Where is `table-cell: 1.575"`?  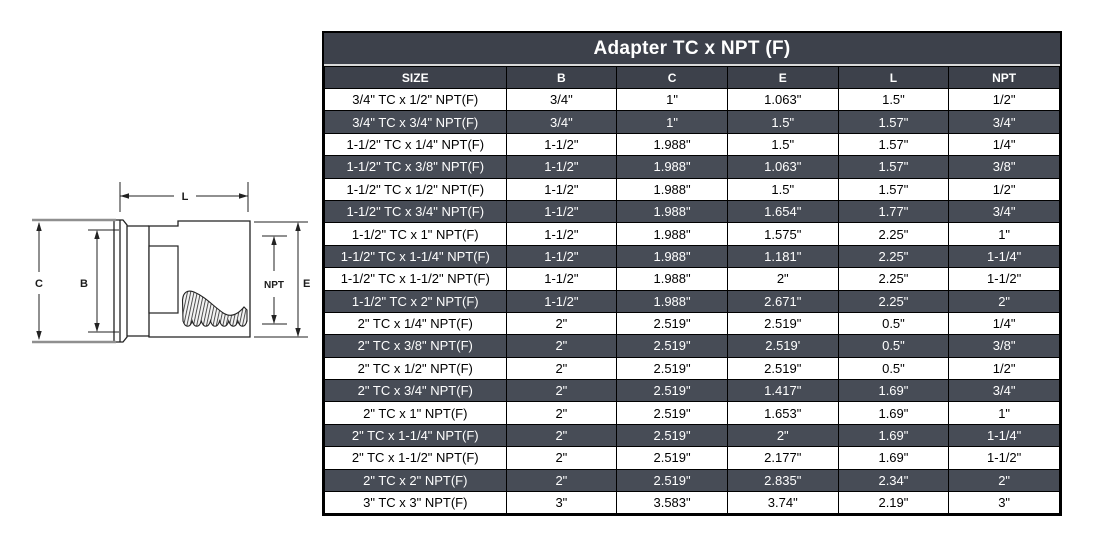 table-cell: 1.575" is located at coordinates (782, 234).